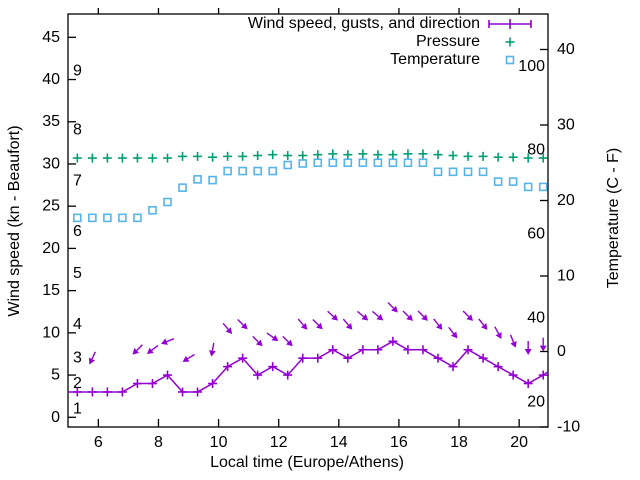  I want to click on y-left-axis-ticks: 0 5 10 15 20 25 30 35 40 45, so click(59, 227).